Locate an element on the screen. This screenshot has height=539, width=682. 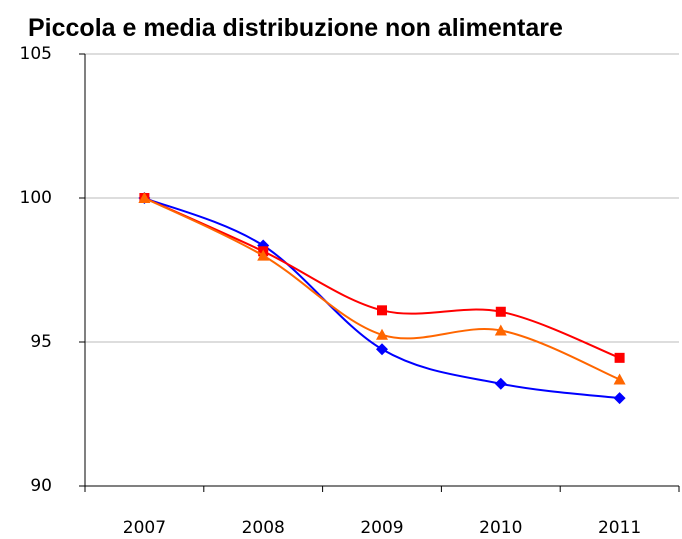
x-tick-label: 2008 is located at coordinates (263, 528).